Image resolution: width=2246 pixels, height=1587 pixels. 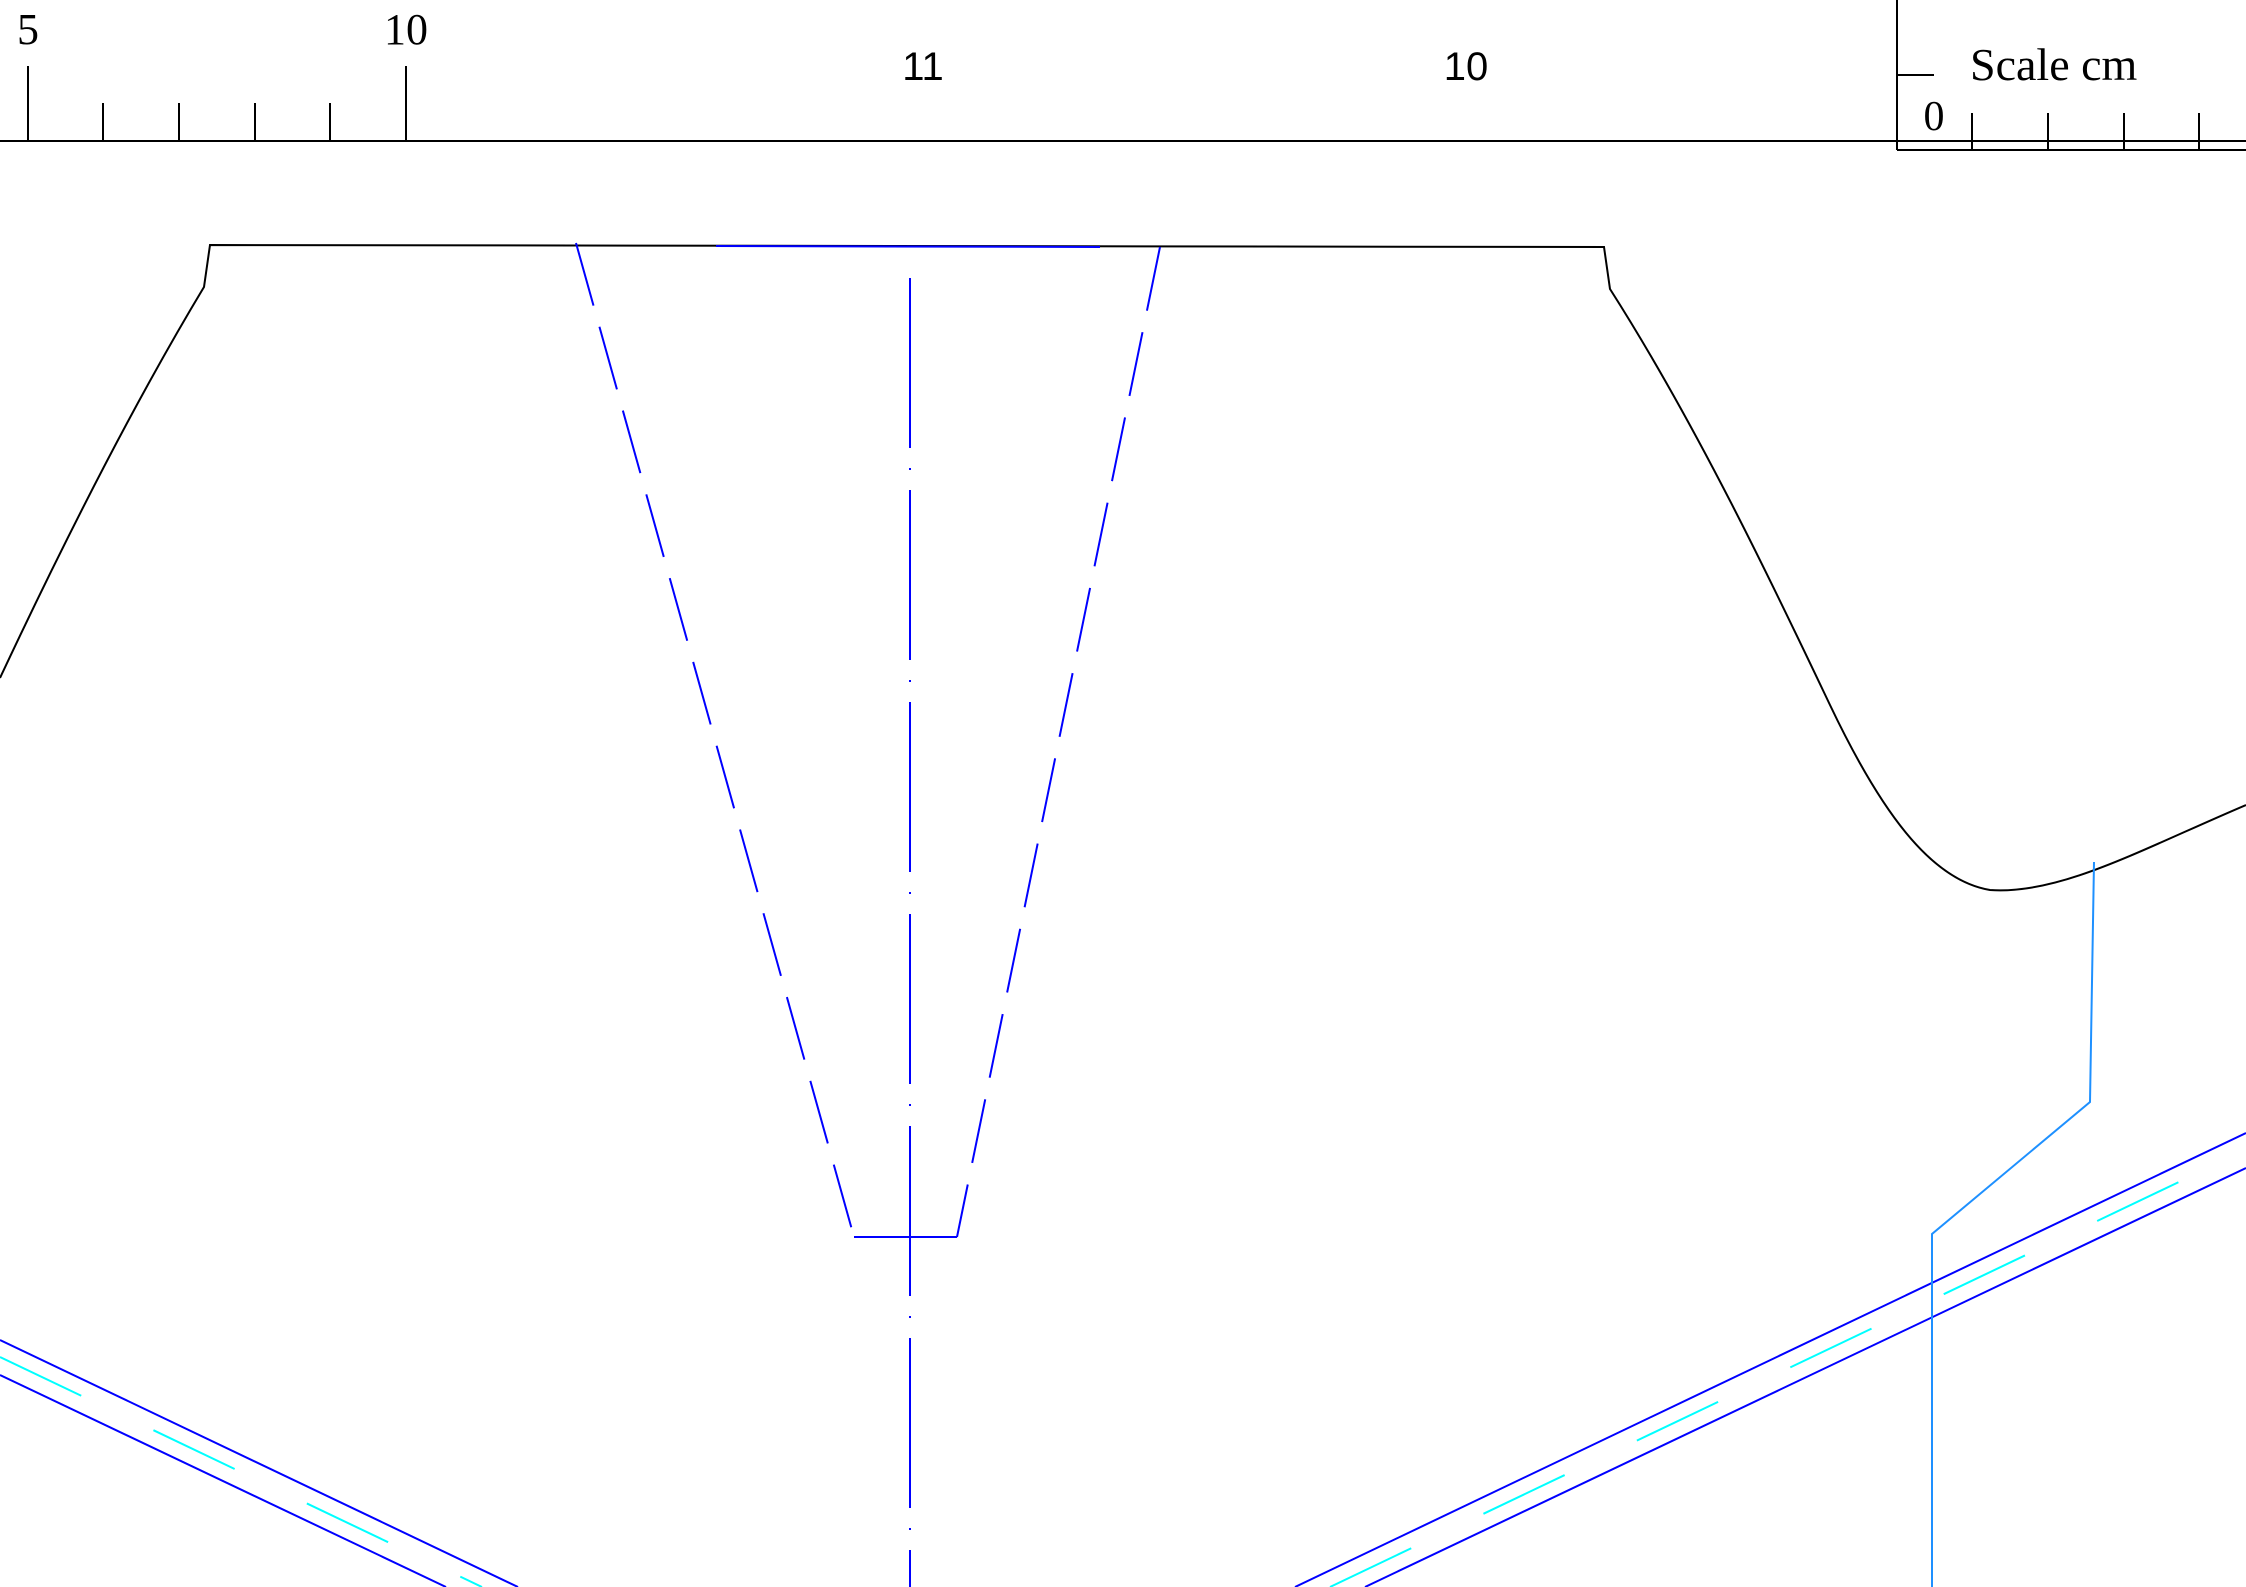 What do you see at coordinates (2054, 64) in the screenshot?
I see `scale-bar-title: Scale cm` at bounding box center [2054, 64].